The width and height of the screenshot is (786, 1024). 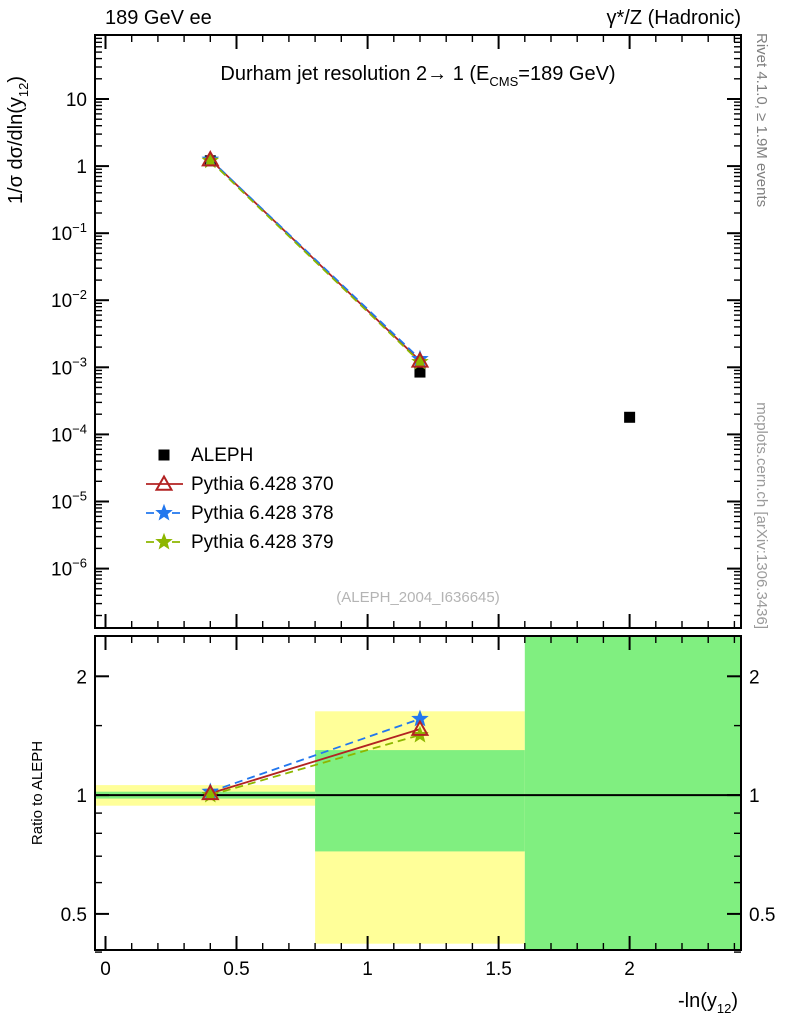 I want to click on legend-label: ALEPH, so click(x=222, y=455).